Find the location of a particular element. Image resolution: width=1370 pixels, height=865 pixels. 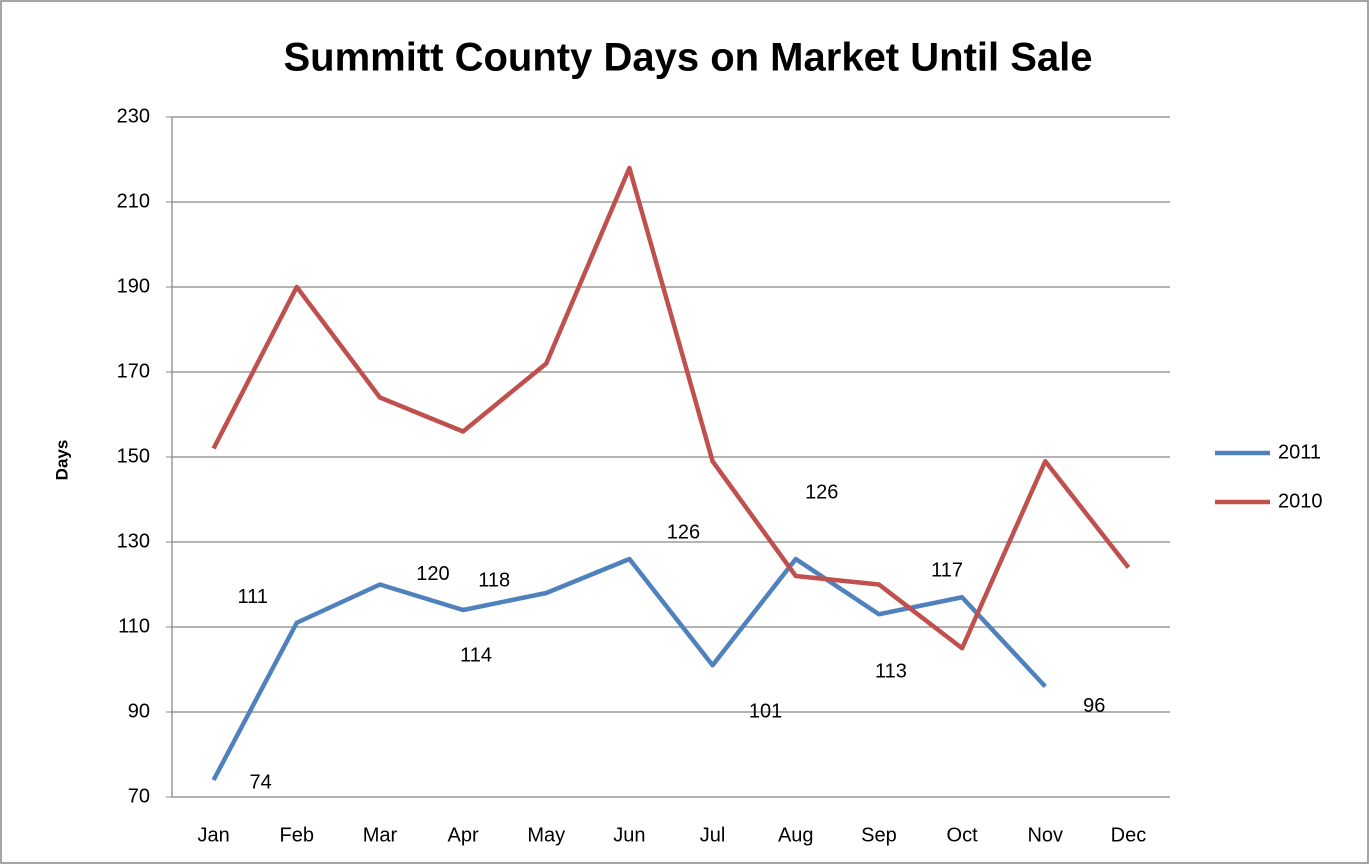

y-tick-label: 90 is located at coordinates (139, 711).